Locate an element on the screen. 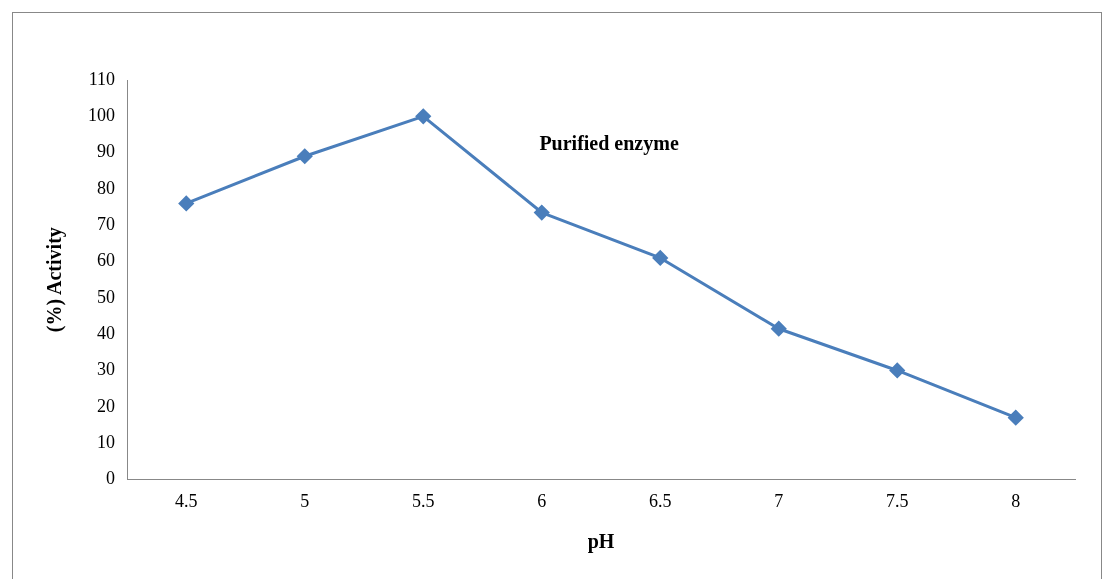 The height and width of the screenshot is (579, 1105). y-tick-label: 90 is located at coordinates (106, 151).